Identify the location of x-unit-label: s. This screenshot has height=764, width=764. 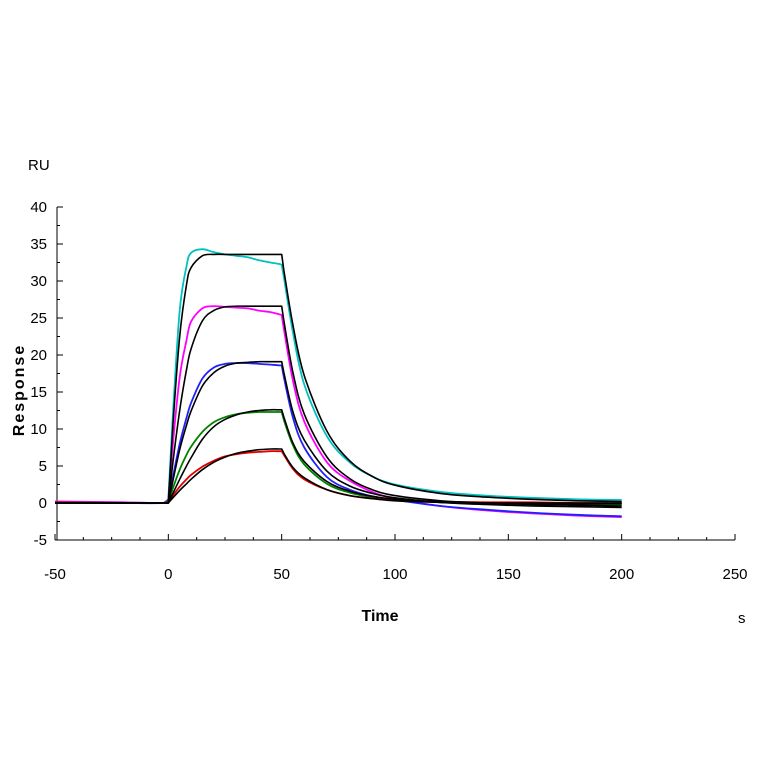
(742, 618).